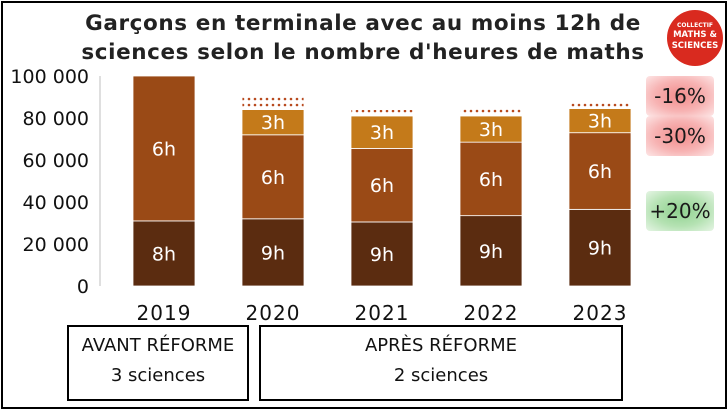 The height and width of the screenshot is (410, 728). Describe the element at coordinates (695, 46) in the screenshot. I see `logo-text-3: SCIENCES` at that location.